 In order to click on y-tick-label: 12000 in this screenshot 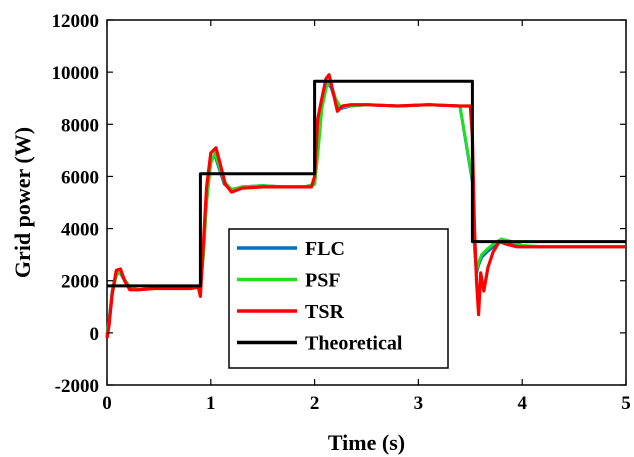, I will do `click(76, 21)`.